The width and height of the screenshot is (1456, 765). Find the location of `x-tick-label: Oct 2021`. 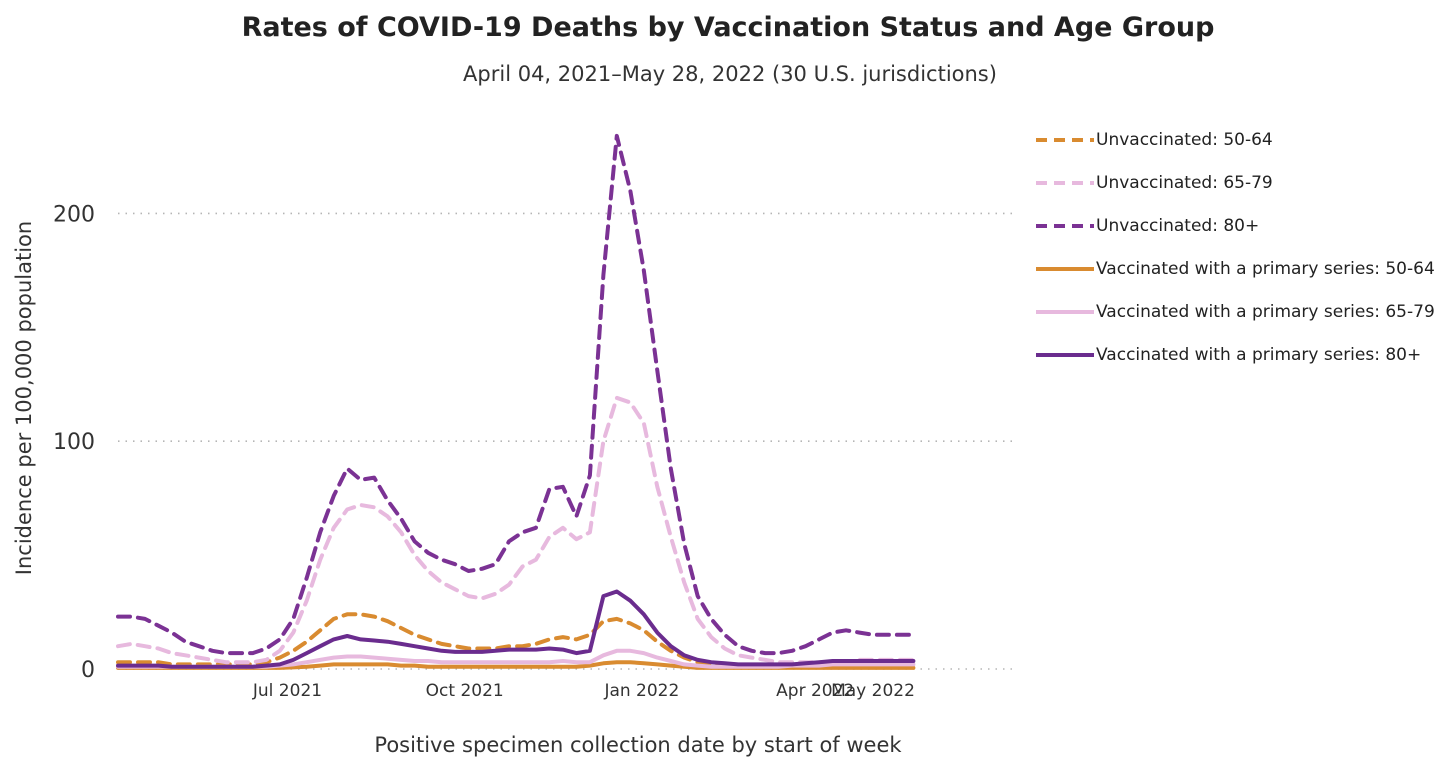

x-tick-label: Oct 2021 is located at coordinates (465, 691).